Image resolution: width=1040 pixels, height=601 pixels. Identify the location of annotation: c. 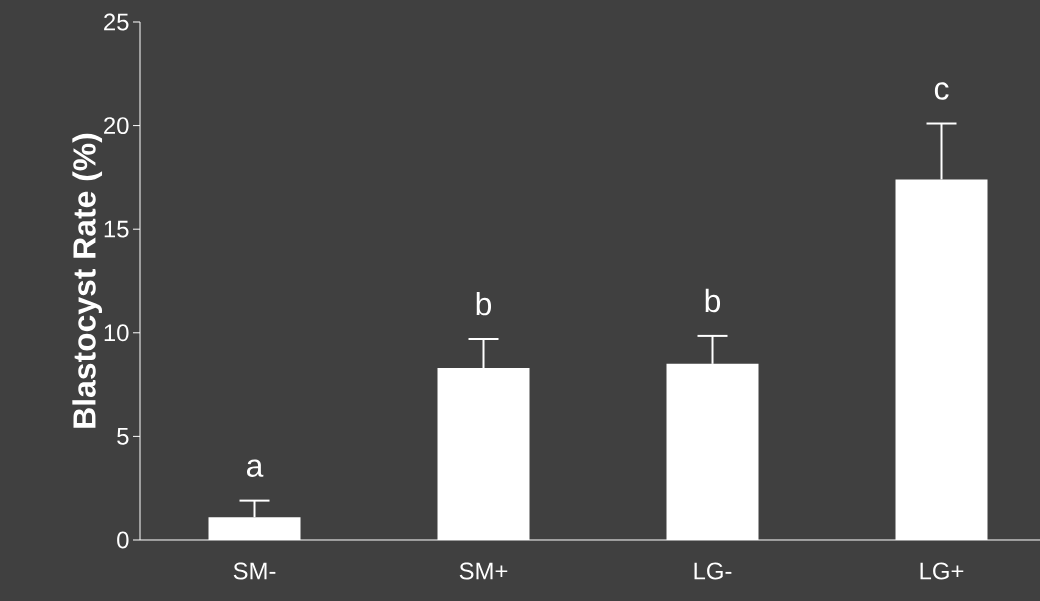
(941, 91).